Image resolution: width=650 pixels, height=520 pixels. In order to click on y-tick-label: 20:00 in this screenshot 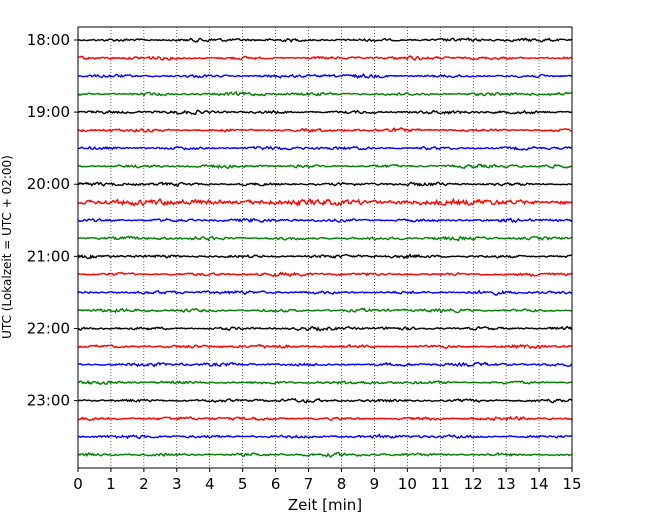, I will do `click(48, 184)`.